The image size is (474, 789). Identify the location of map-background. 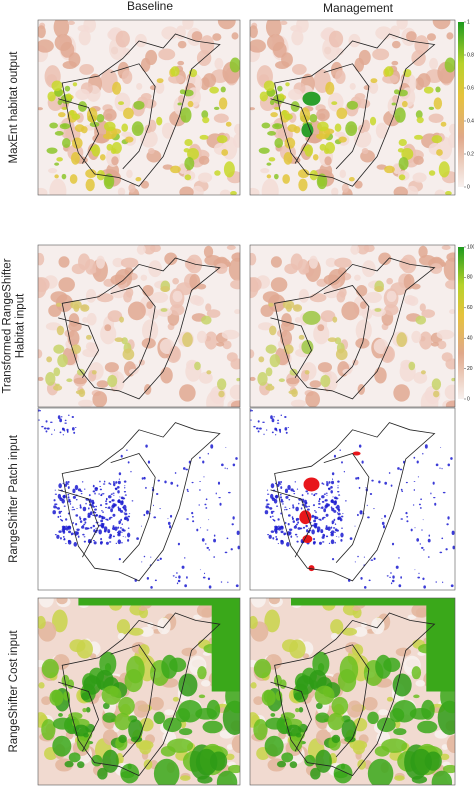
(352, 499).